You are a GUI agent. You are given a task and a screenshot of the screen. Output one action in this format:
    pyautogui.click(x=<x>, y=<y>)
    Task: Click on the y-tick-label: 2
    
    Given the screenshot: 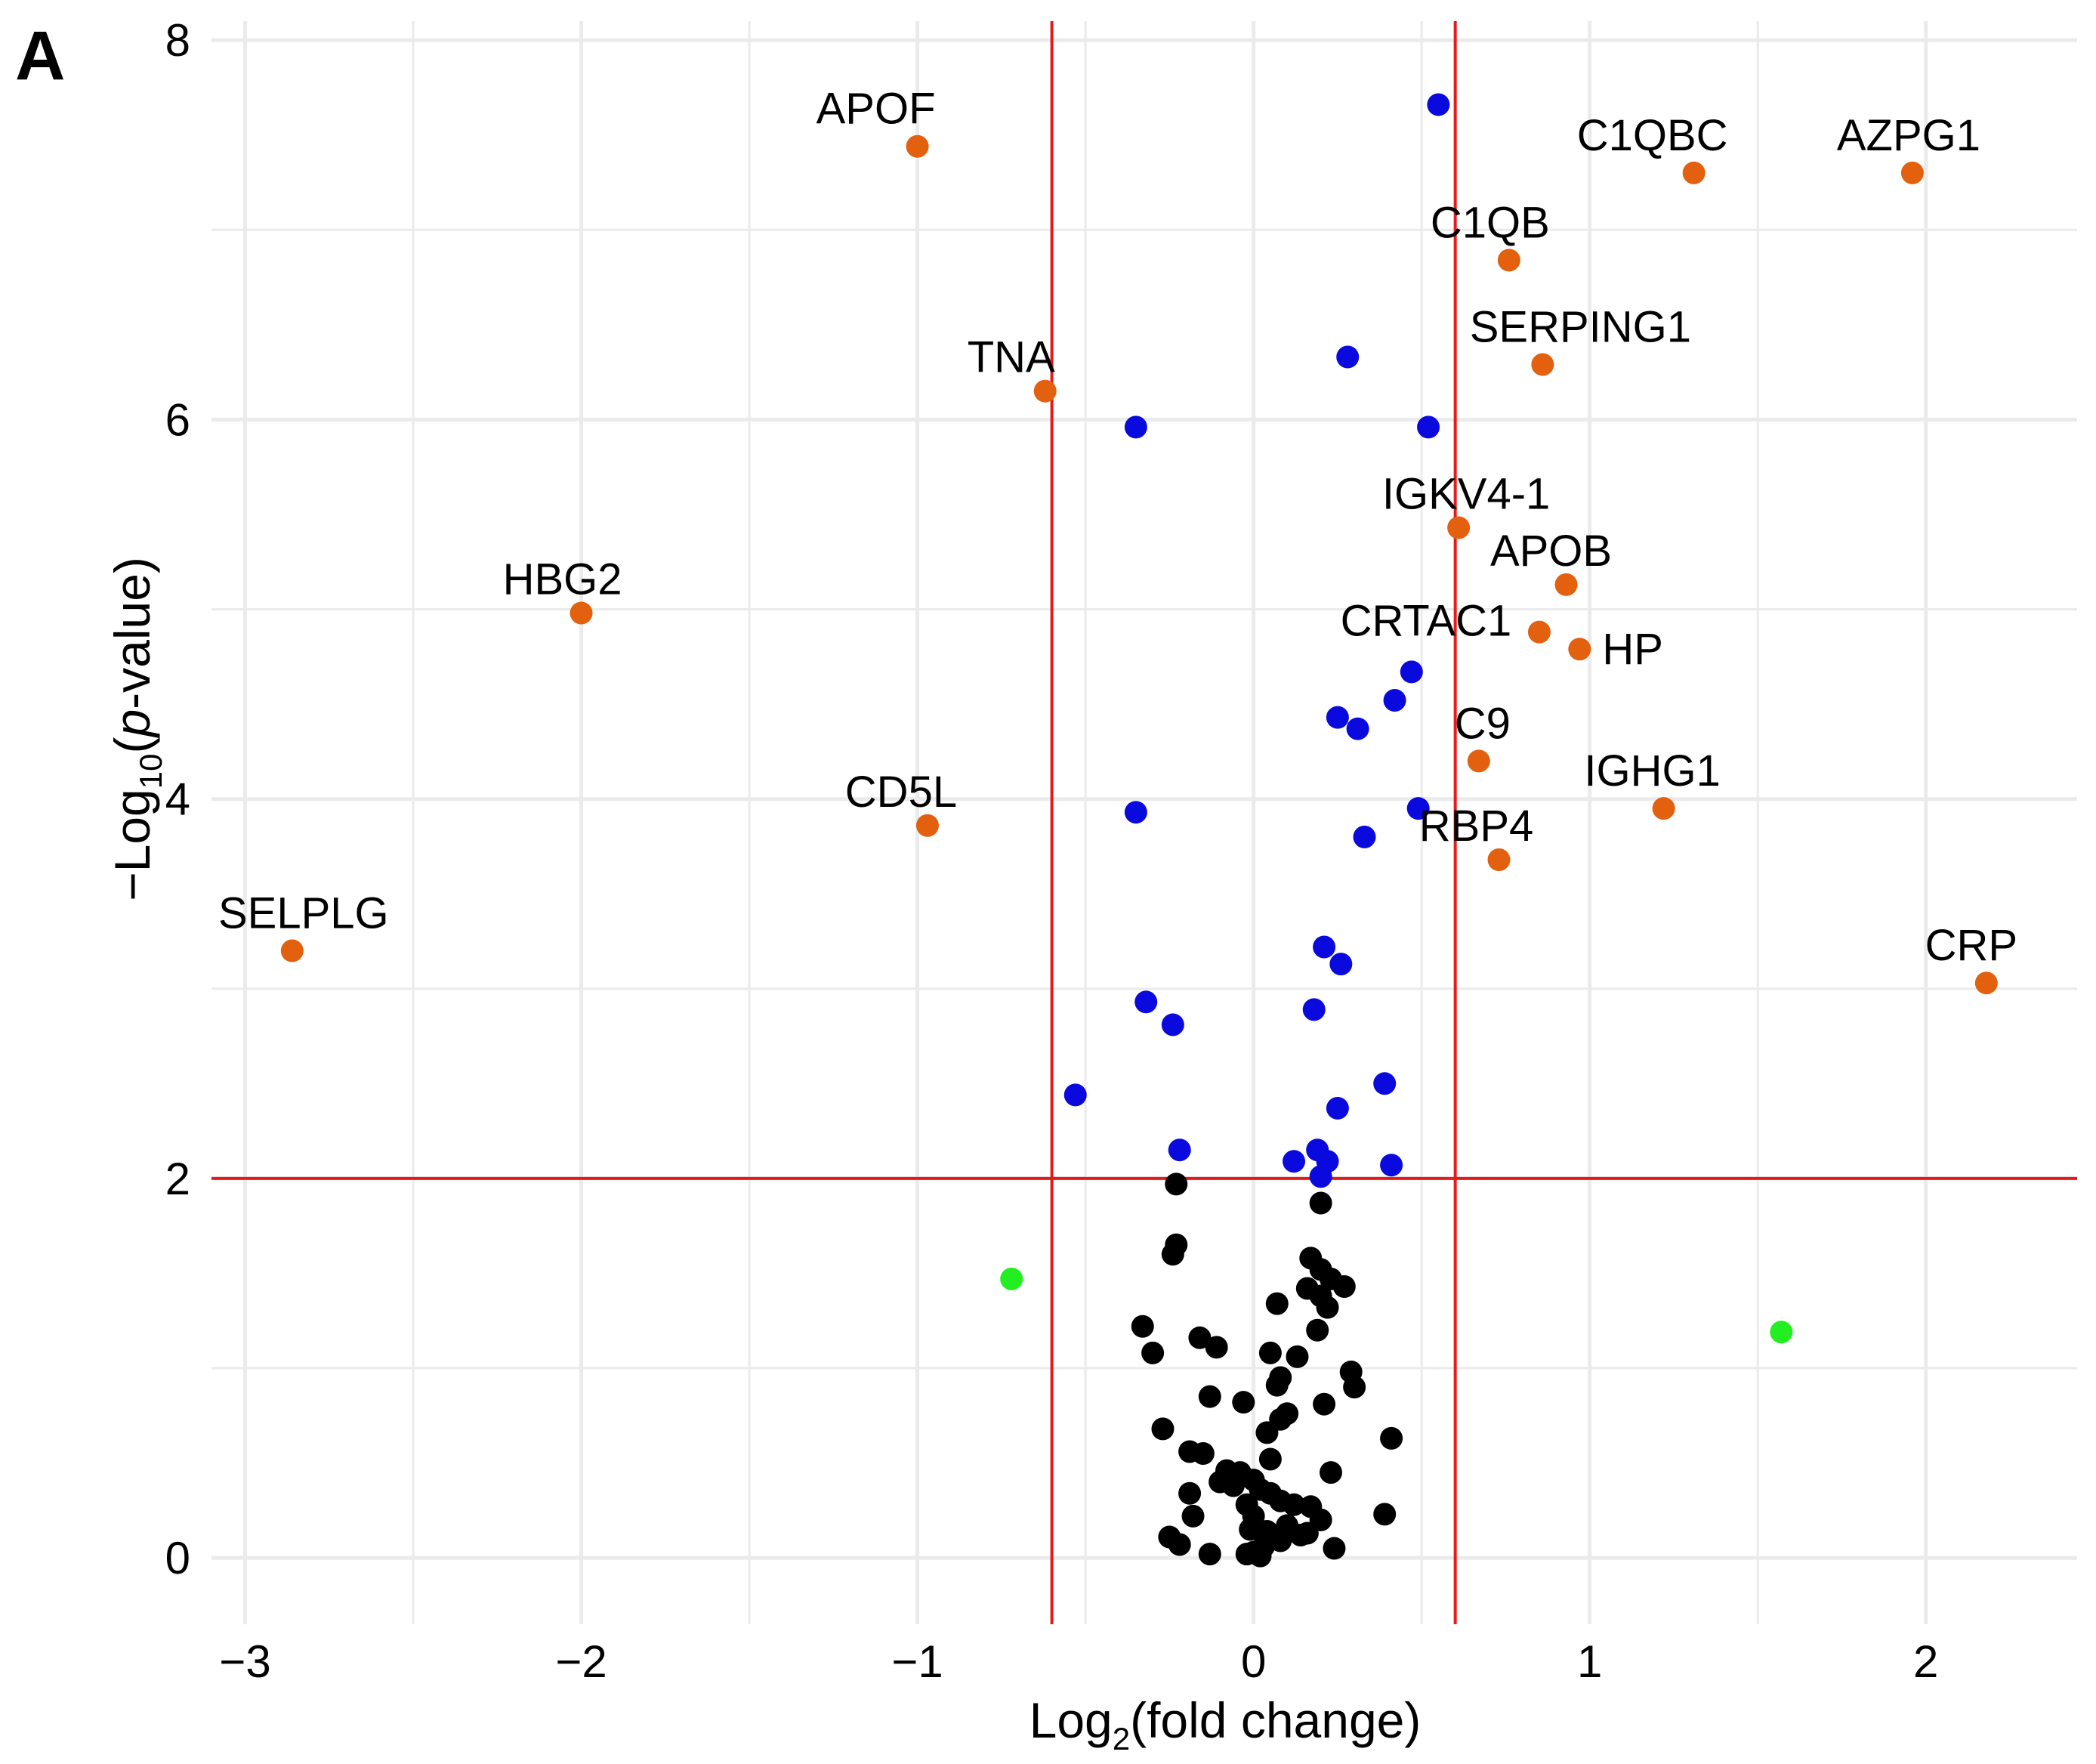 What is the action you would take?
    pyautogui.click(x=177, y=1179)
    